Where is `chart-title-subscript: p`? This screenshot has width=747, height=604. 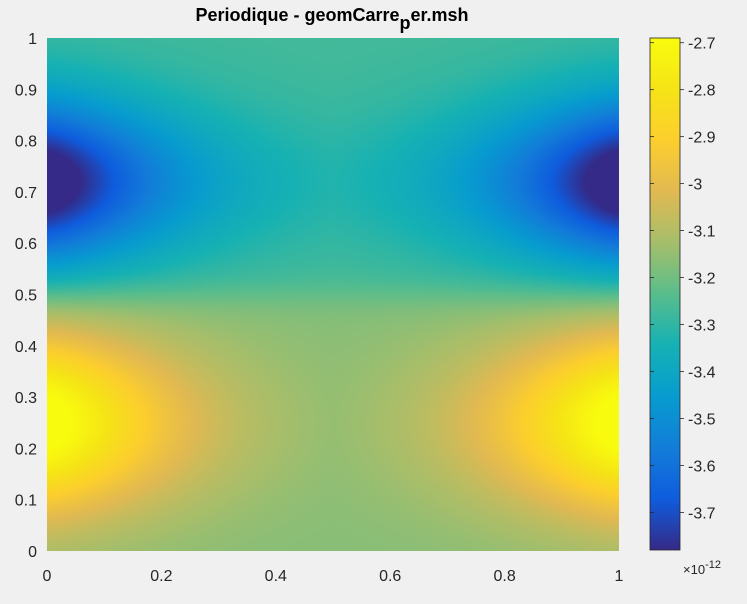 chart-title-subscript: p is located at coordinates (405, 23).